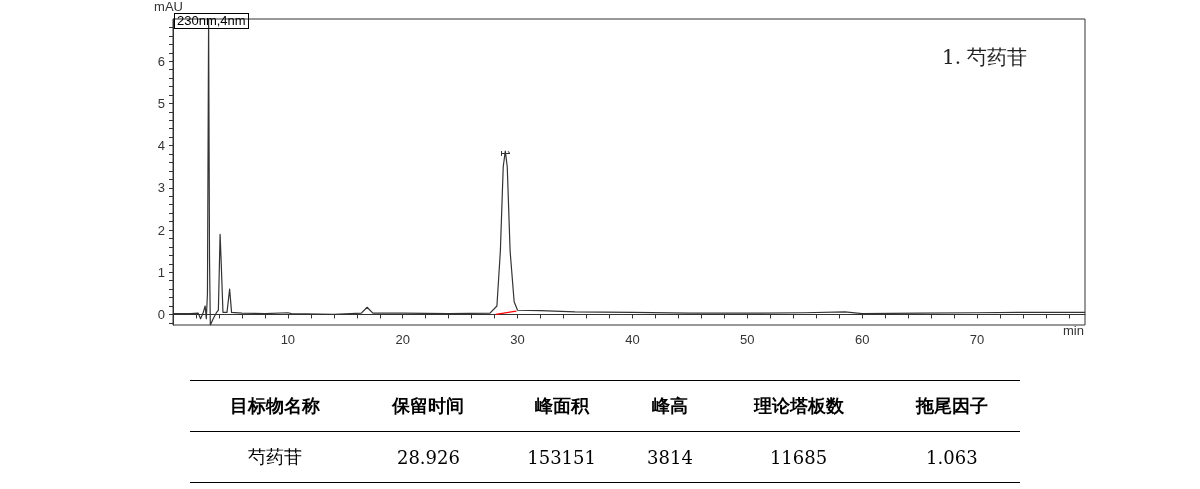 The width and height of the screenshot is (1200, 489). What do you see at coordinates (161, 314) in the screenshot?
I see `y-tick-label: 0` at bounding box center [161, 314].